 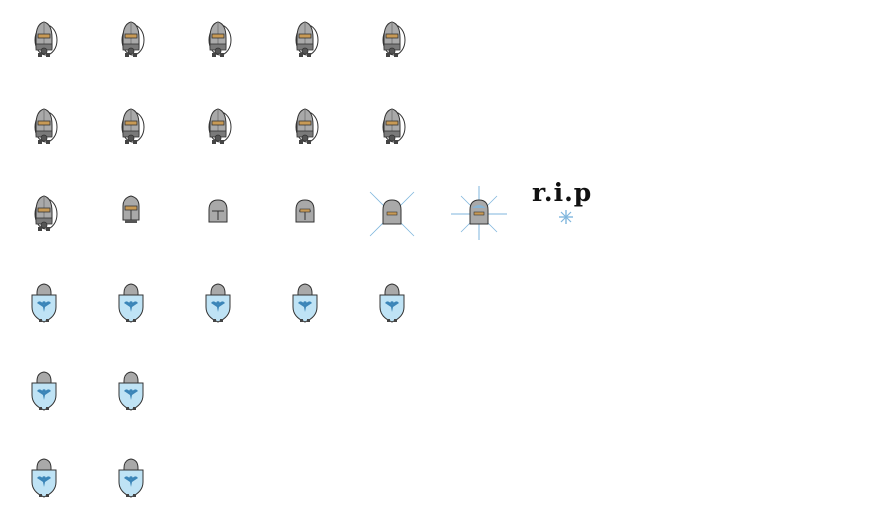 I want to click on knight-idle-right-frame-5-knight-sprite, so click(x=392, y=40).